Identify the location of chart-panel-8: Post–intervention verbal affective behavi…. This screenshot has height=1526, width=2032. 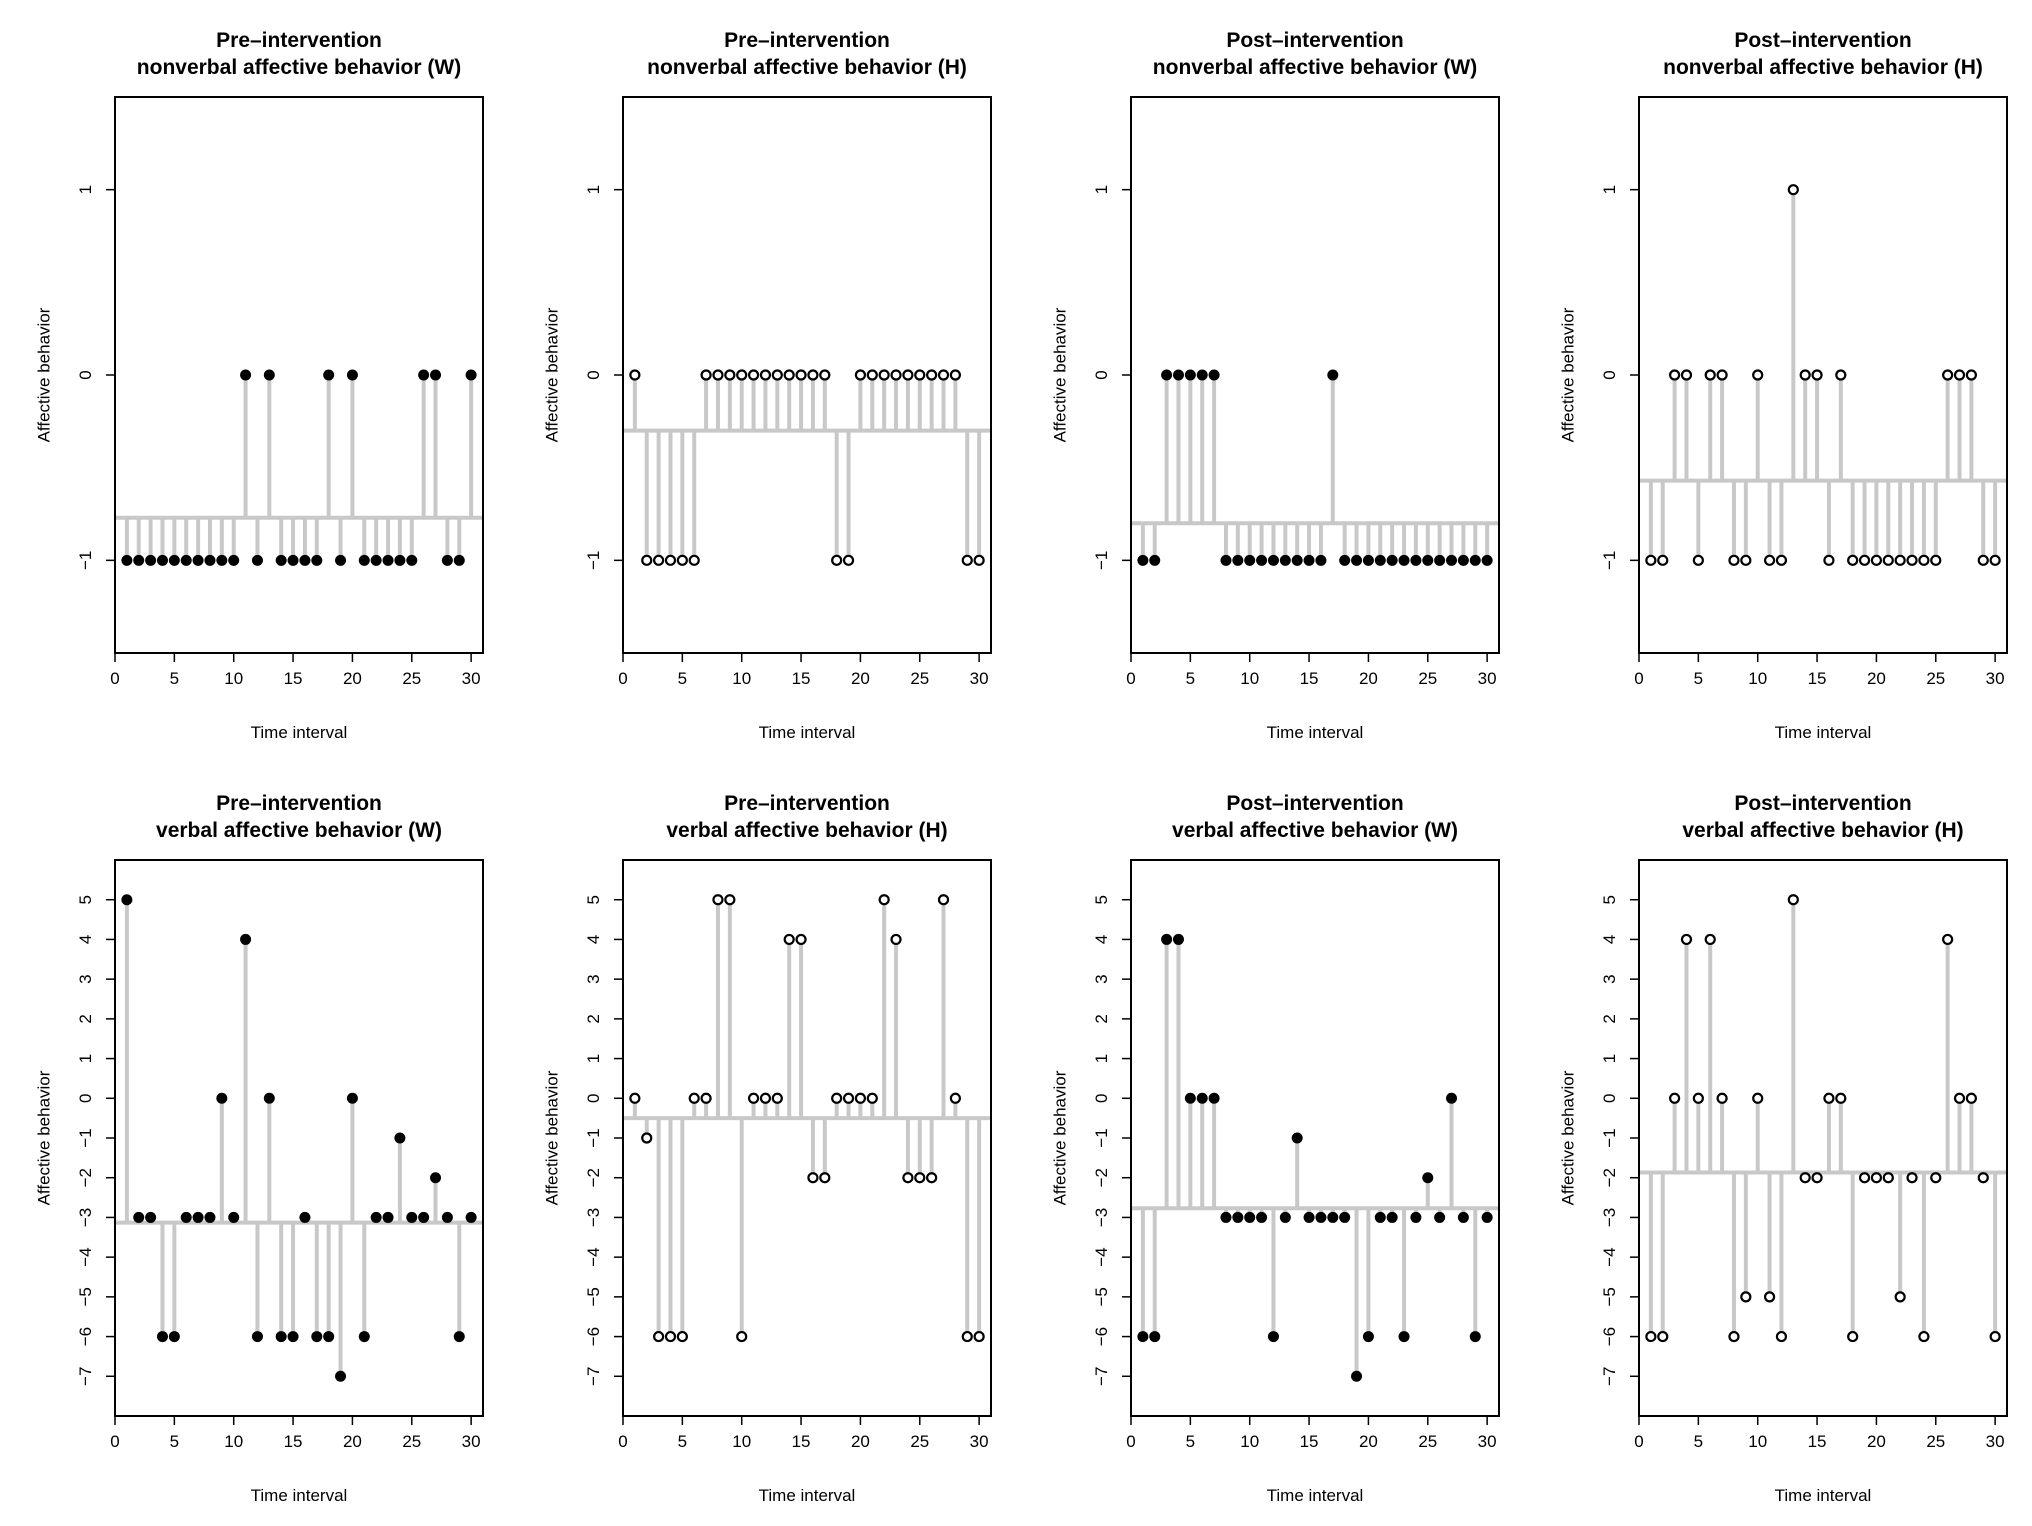
(1783, 1148).